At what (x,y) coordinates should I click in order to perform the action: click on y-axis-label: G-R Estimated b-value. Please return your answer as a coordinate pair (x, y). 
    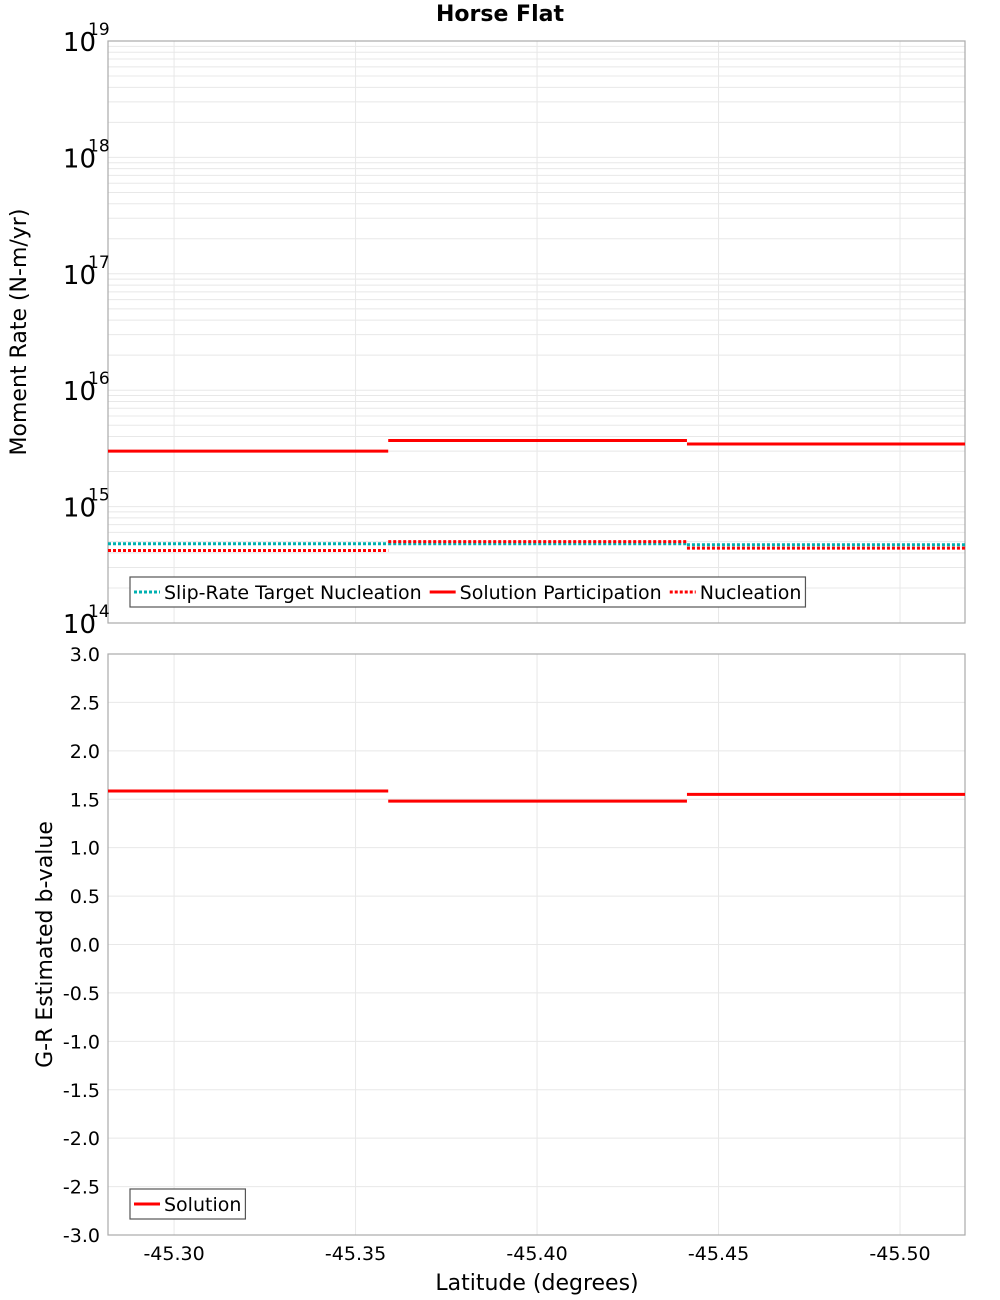
    Looking at the image, I should click on (45, 944).